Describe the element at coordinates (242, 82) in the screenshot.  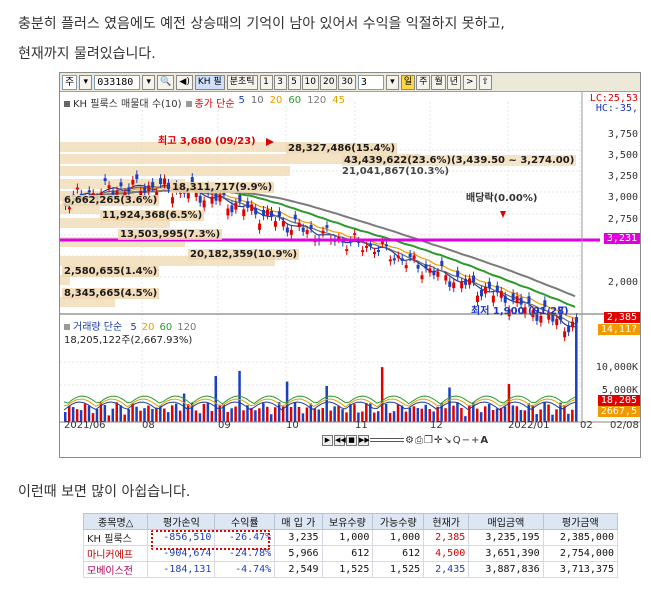
I see `misc-menu-button: 분초틱` at that location.